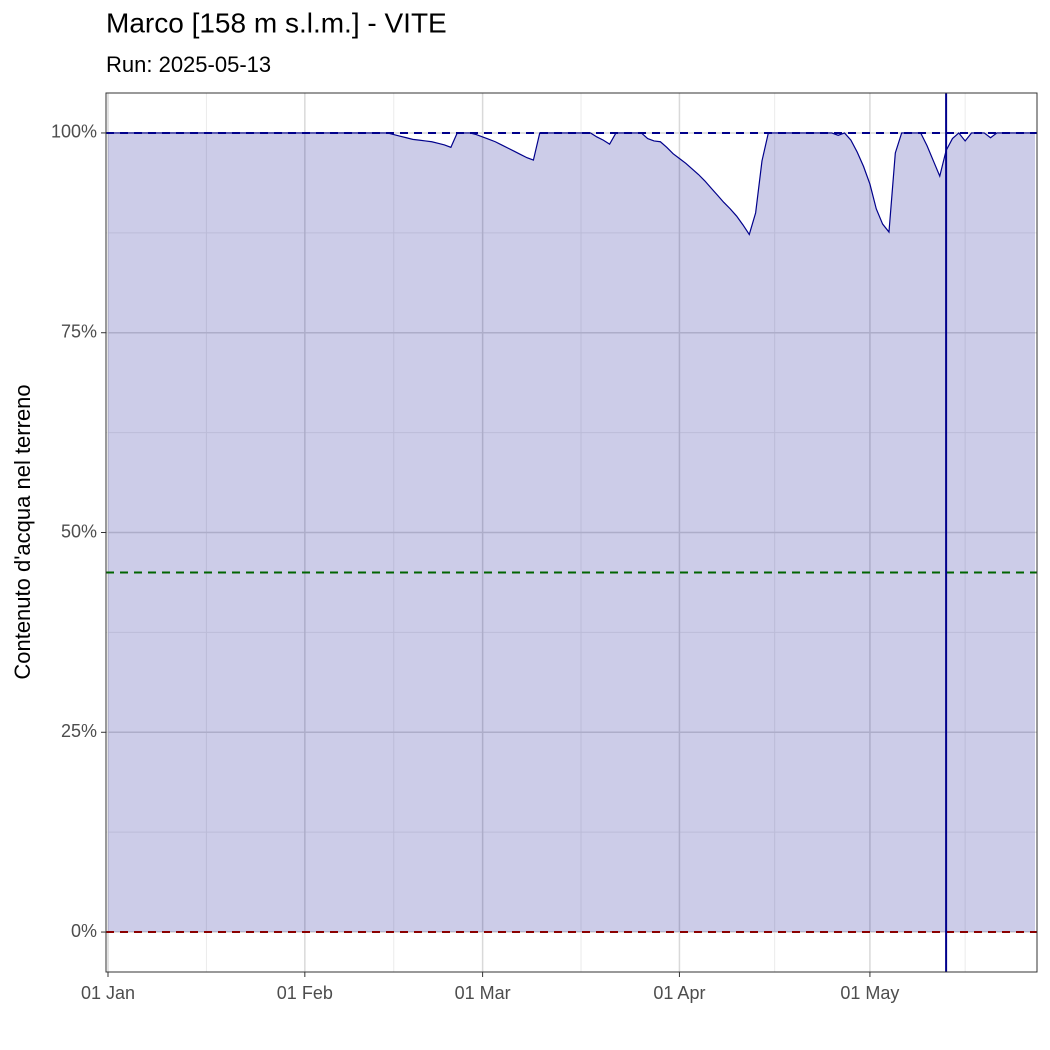 The height and width of the screenshot is (1050, 1050). Describe the element at coordinates (679, 993) in the screenshot. I see `x-tick-label: 01 Apr` at that location.